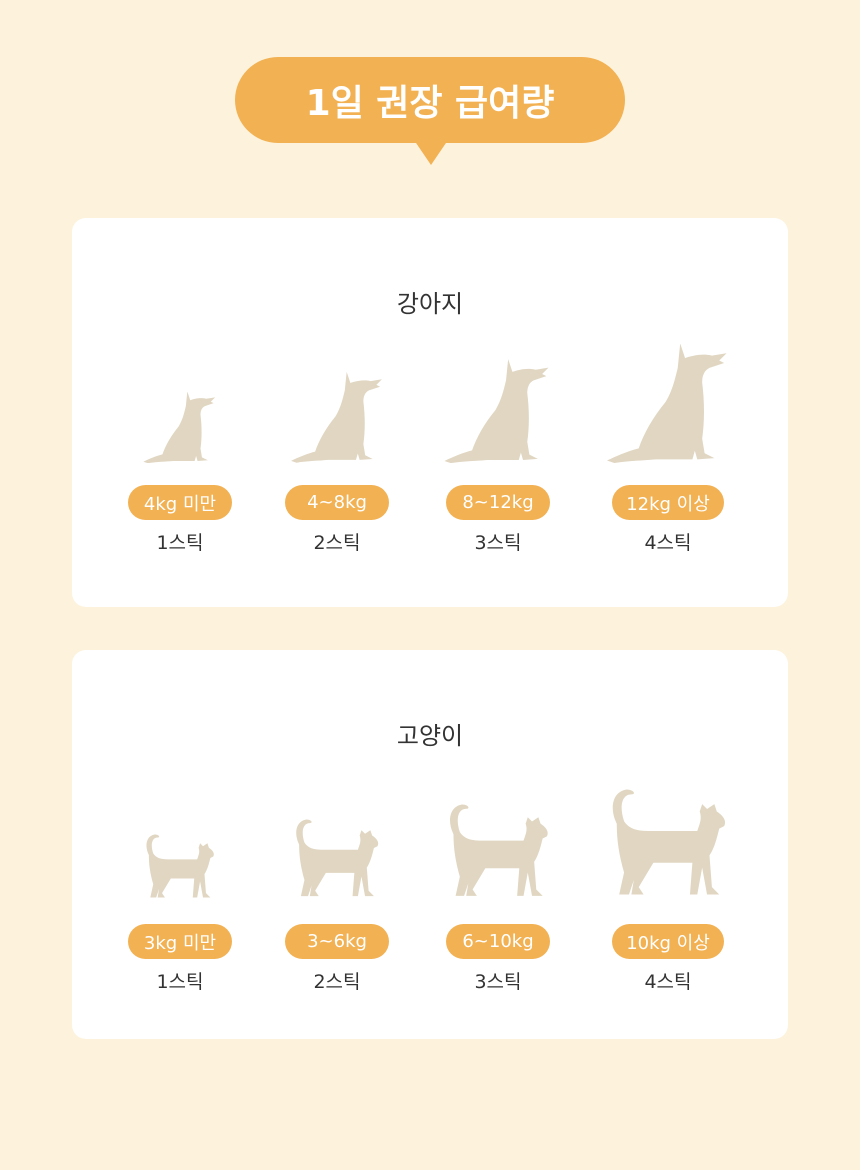 This screenshot has height=1170, width=860. I want to click on weight-badge: 12kg 이상, so click(668, 502).